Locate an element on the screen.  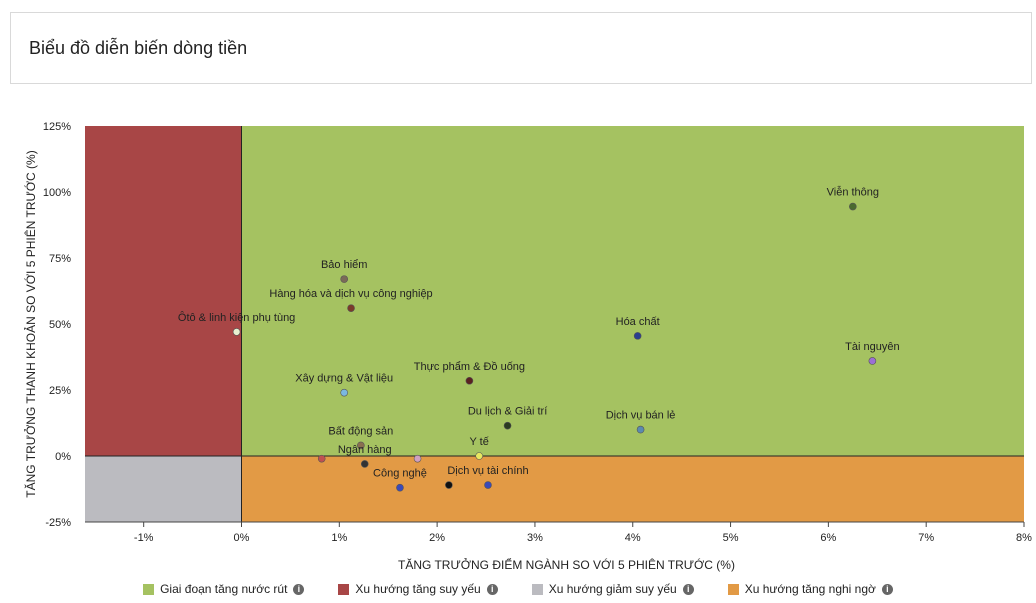
data-point-label: Thực phẩm & Đồ uống is located at coordinates (469, 367).